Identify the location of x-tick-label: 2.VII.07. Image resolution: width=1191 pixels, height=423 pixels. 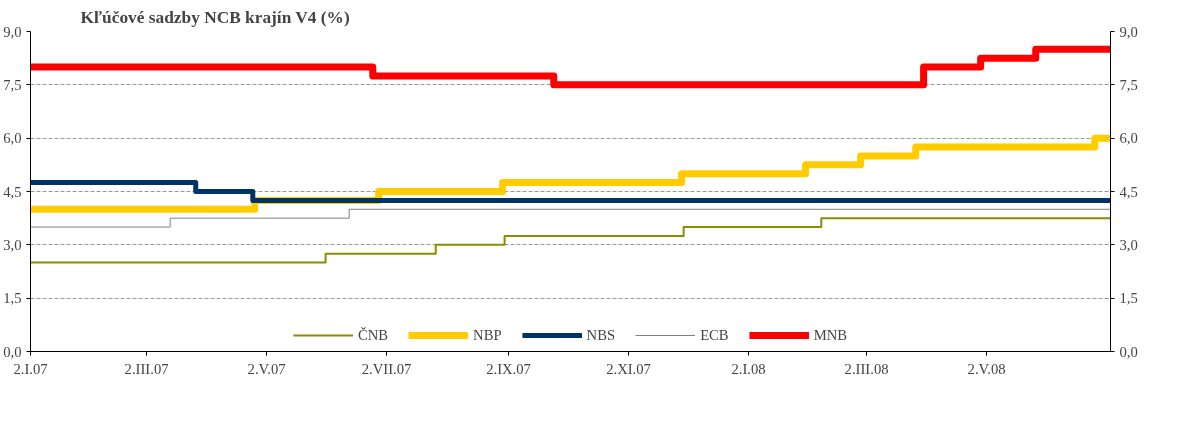
(386, 368).